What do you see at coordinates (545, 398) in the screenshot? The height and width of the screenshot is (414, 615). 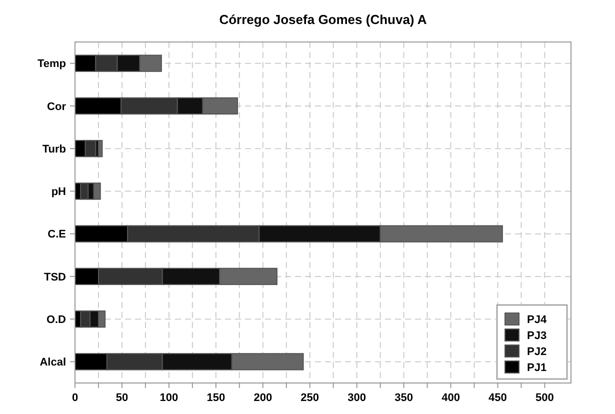 I see `x-tick-label: 500` at bounding box center [545, 398].